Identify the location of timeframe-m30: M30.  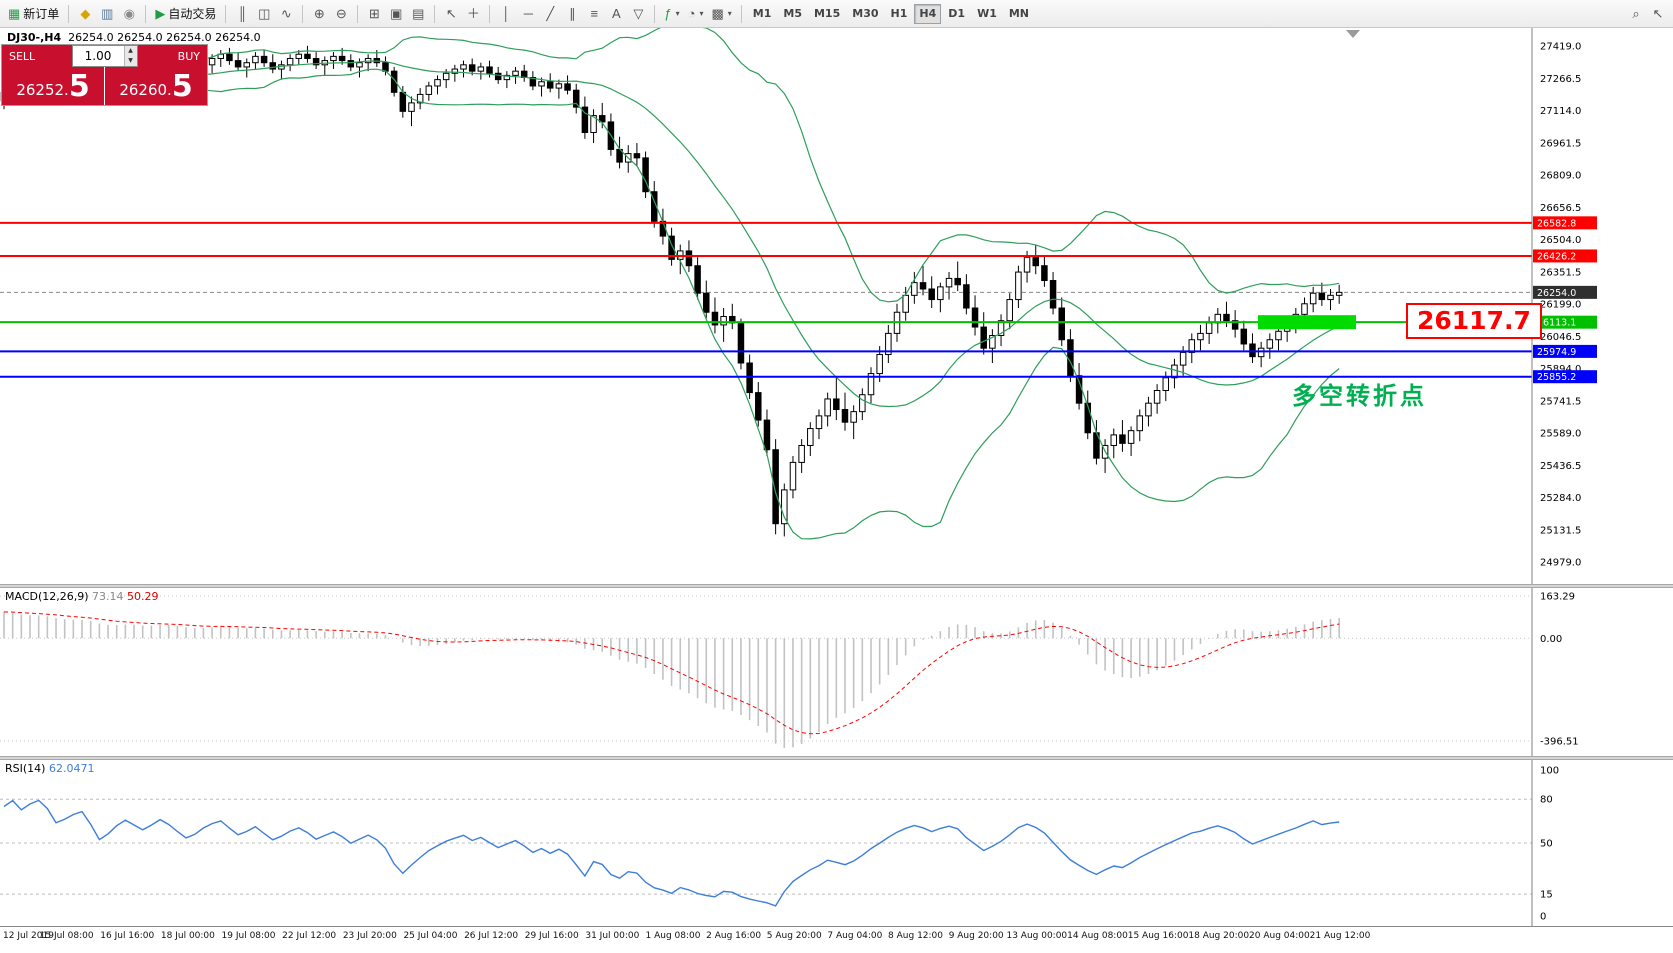
(865, 14).